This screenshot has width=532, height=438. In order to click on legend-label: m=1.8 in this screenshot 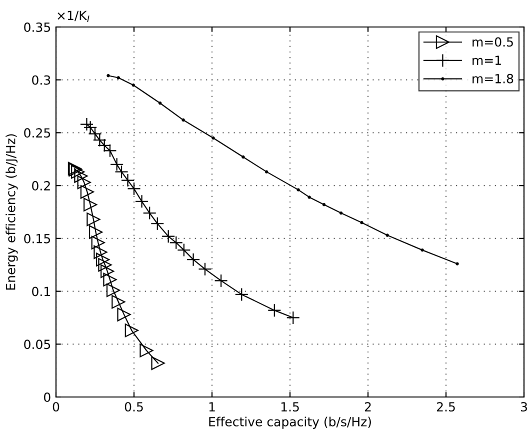, I will do `click(493, 79)`.